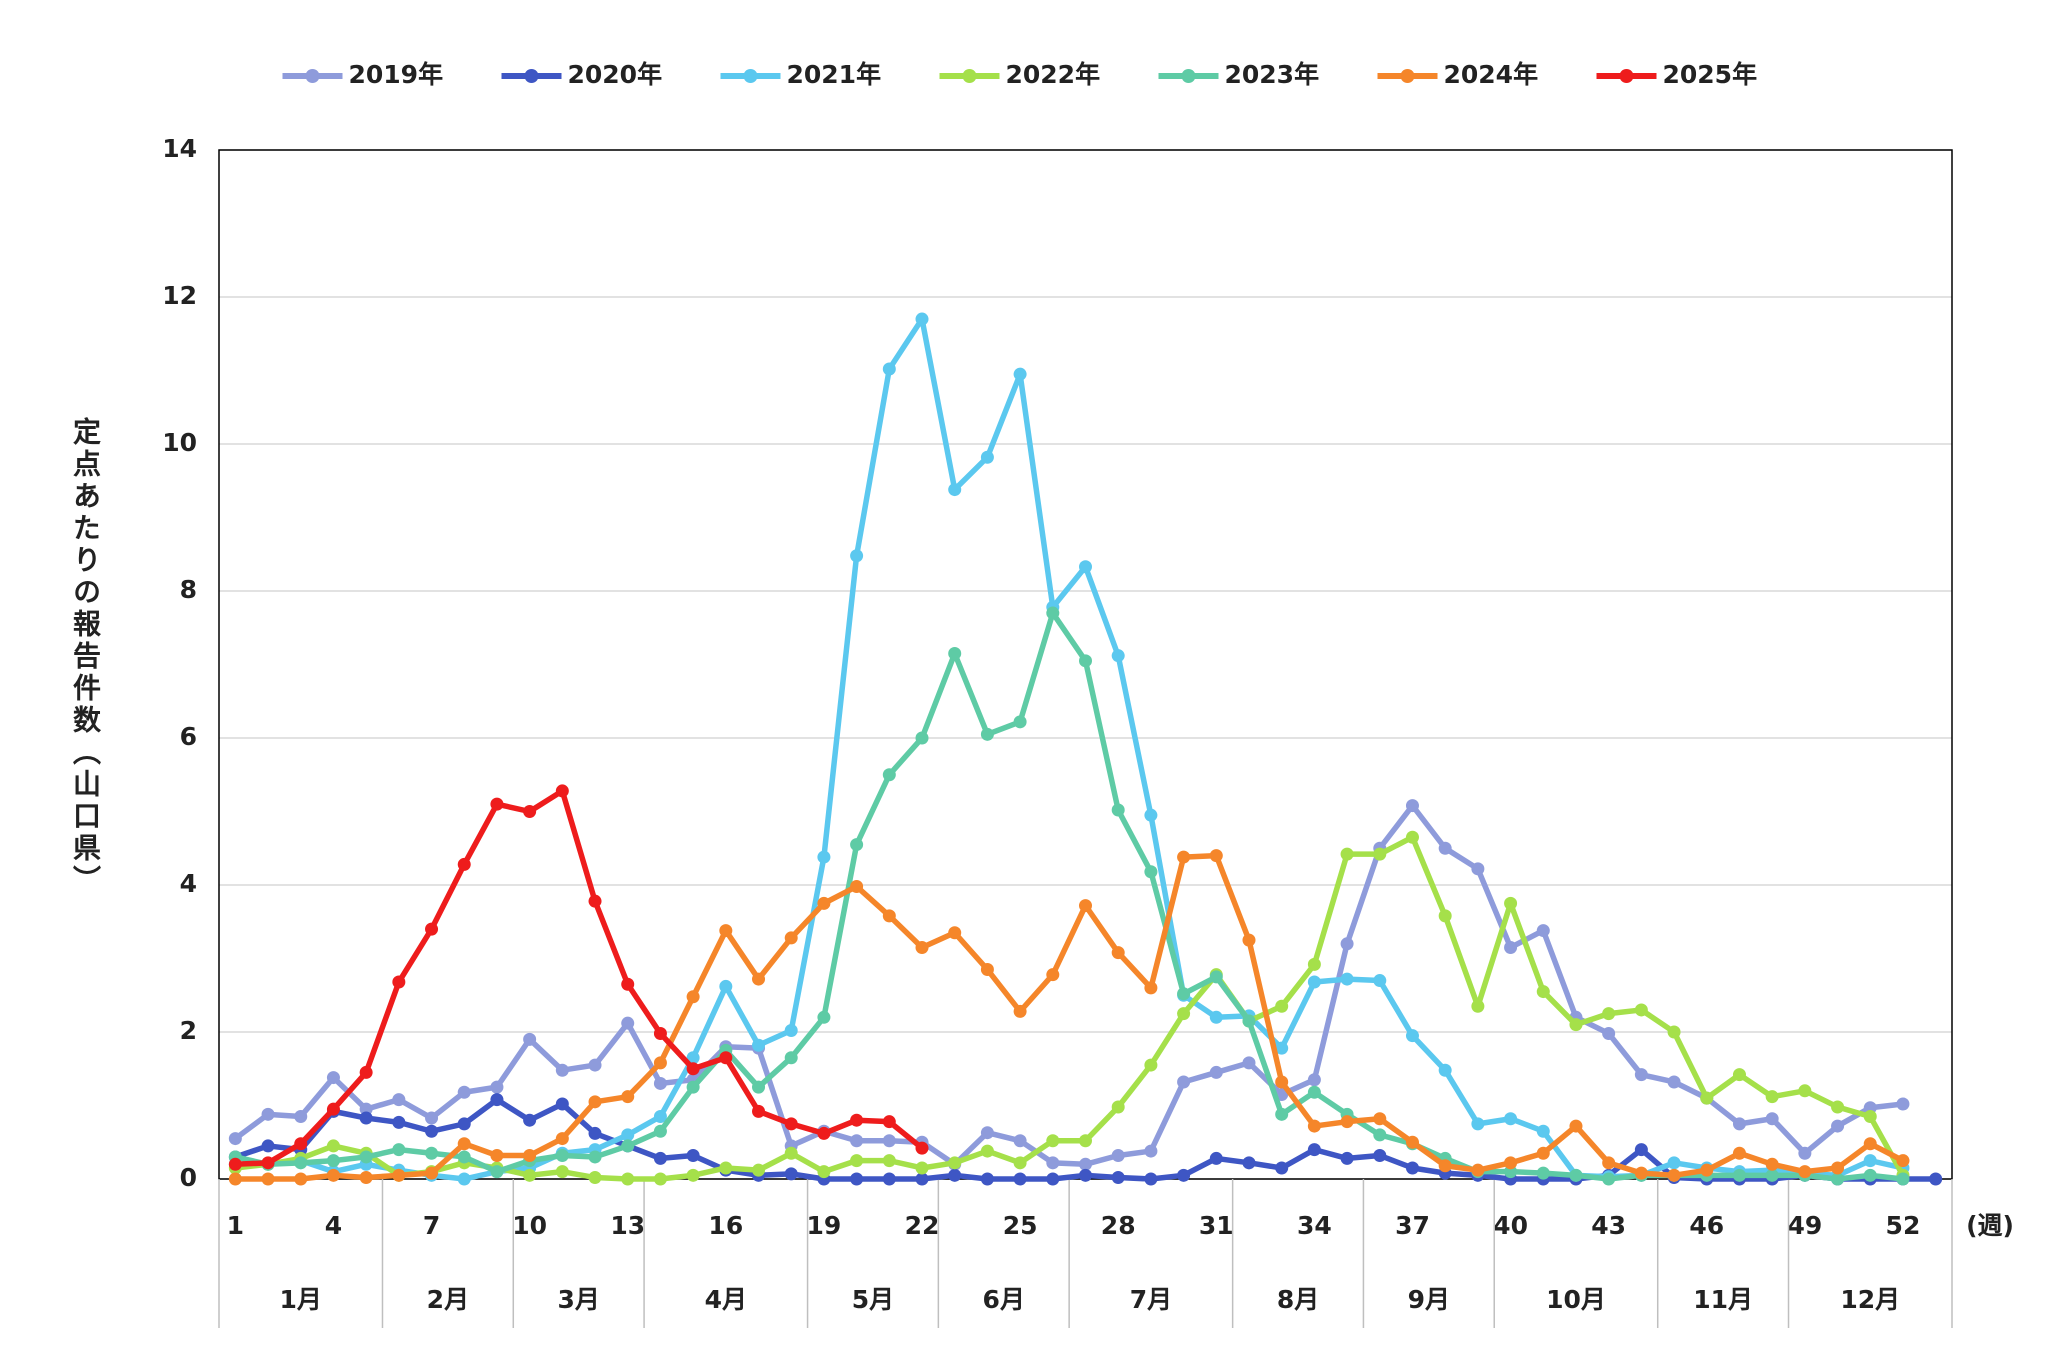  What do you see at coordinates (1151, 1299) in the screenshot?
I see `month-label: 7月` at bounding box center [1151, 1299].